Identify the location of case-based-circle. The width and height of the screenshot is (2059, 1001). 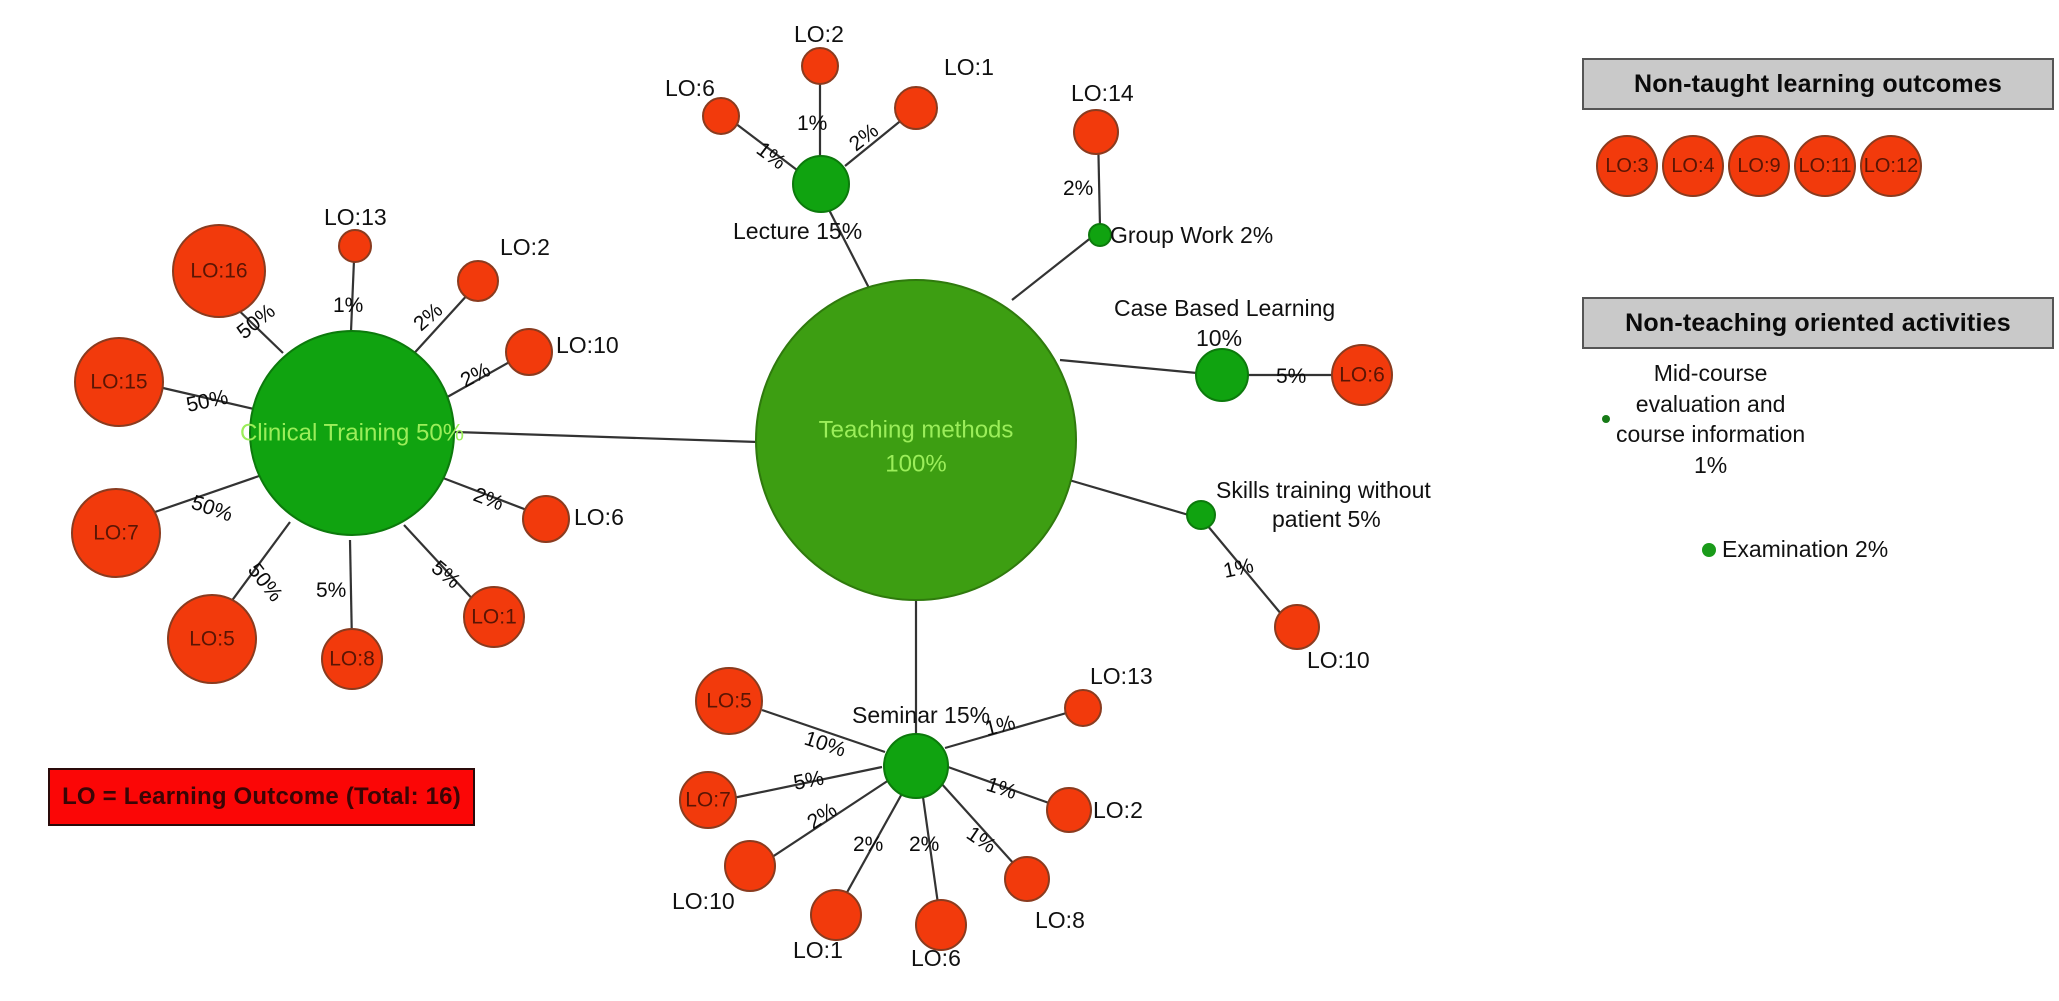
(1222, 375).